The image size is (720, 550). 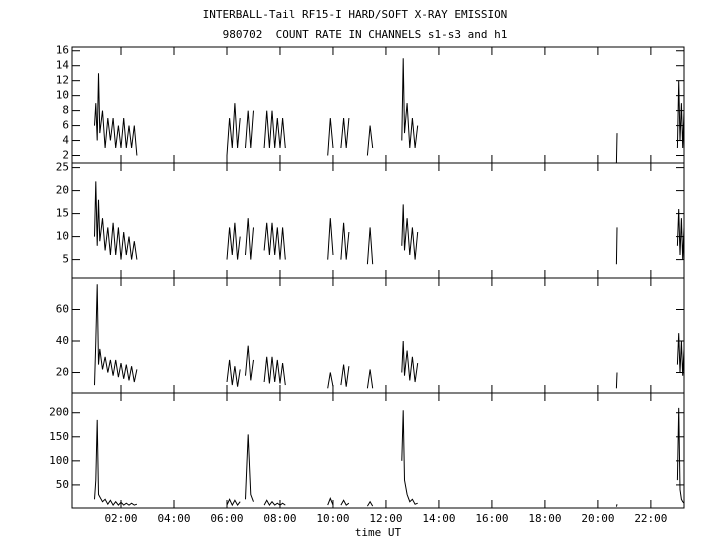 I want to click on y-tick-label: 2, so click(x=65, y=155).